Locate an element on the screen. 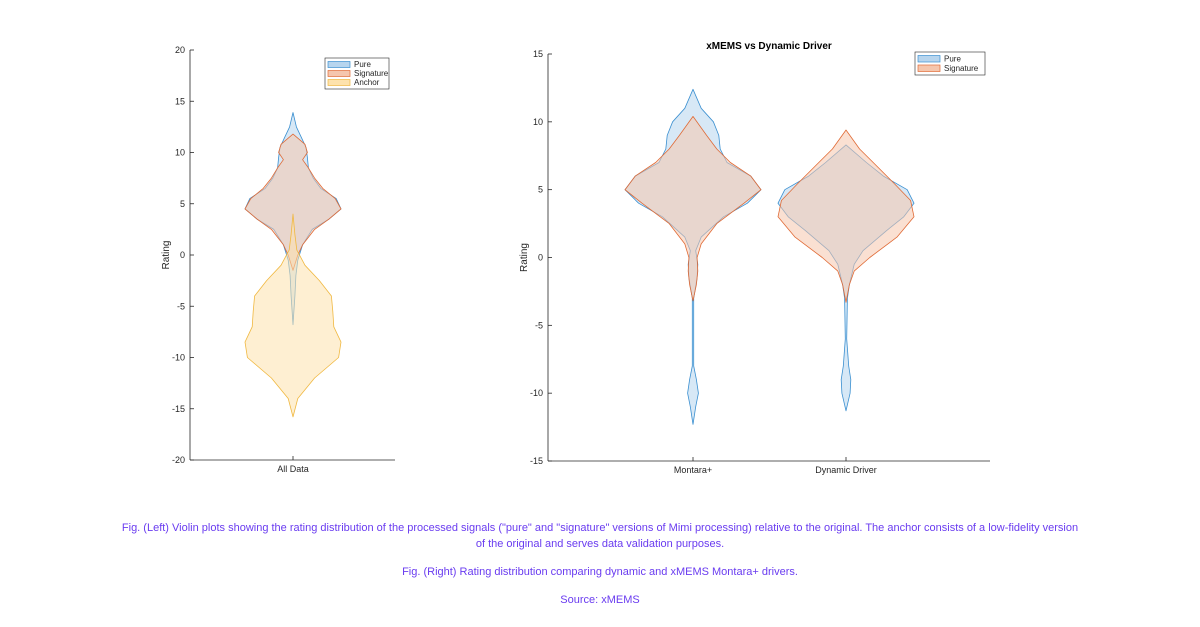  x-tick-label-montara: Montara+ is located at coordinates (693, 470).